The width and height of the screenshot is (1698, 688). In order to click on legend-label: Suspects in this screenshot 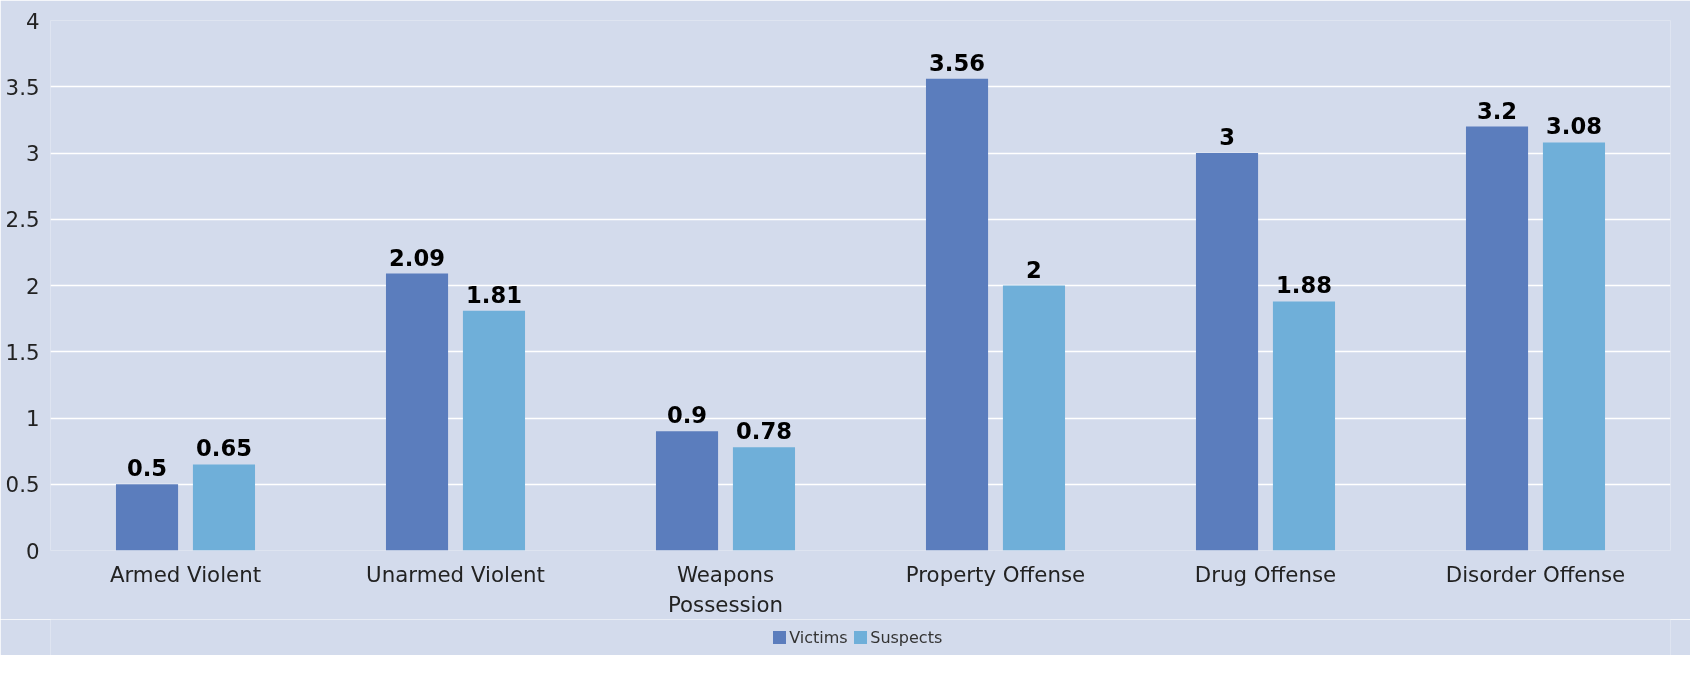, I will do `click(906, 637)`.